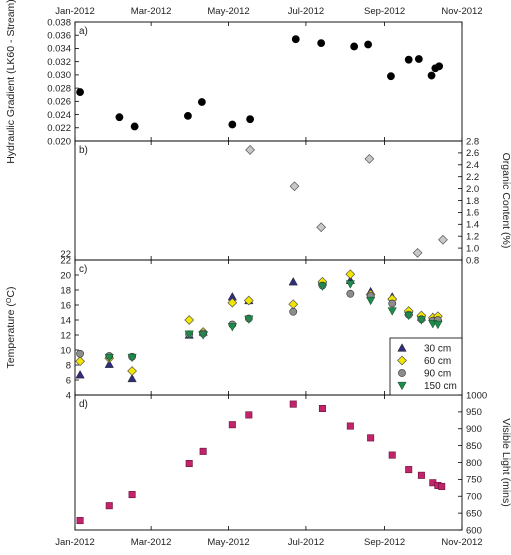 This screenshot has width=511, height=555. Describe the element at coordinates (472, 177) in the screenshot. I see `y-tick-label-right: 2.2` at that location.